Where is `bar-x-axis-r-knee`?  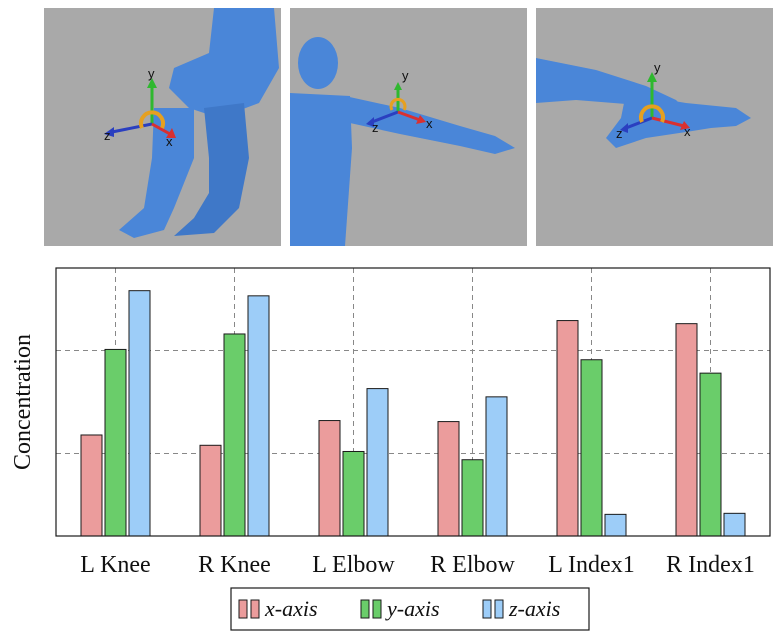 bar-x-axis-r-knee is located at coordinates (210, 490).